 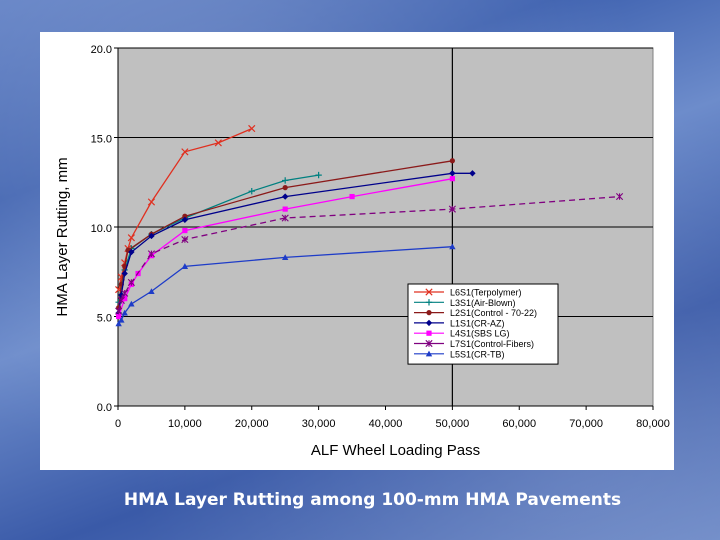 I want to click on x-tick-label: 0, so click(x=118, y=424).